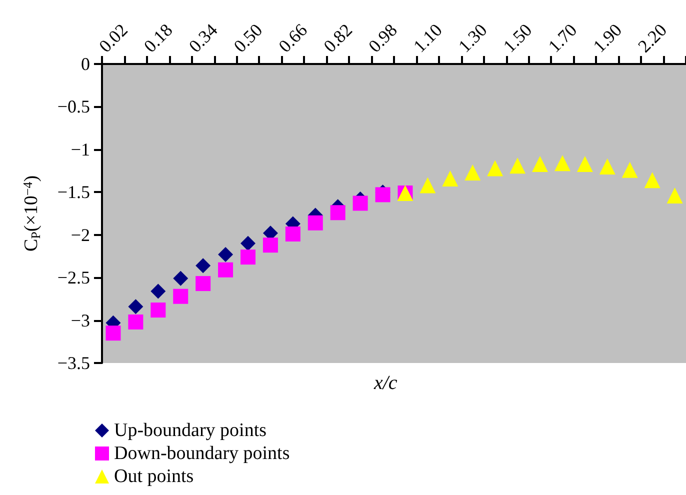 The width and height of the screenshot is (686, 495). Describe the element at coordinates (562, 38) in the screenshot. I see `x-tick-label: 1.70` at that location.